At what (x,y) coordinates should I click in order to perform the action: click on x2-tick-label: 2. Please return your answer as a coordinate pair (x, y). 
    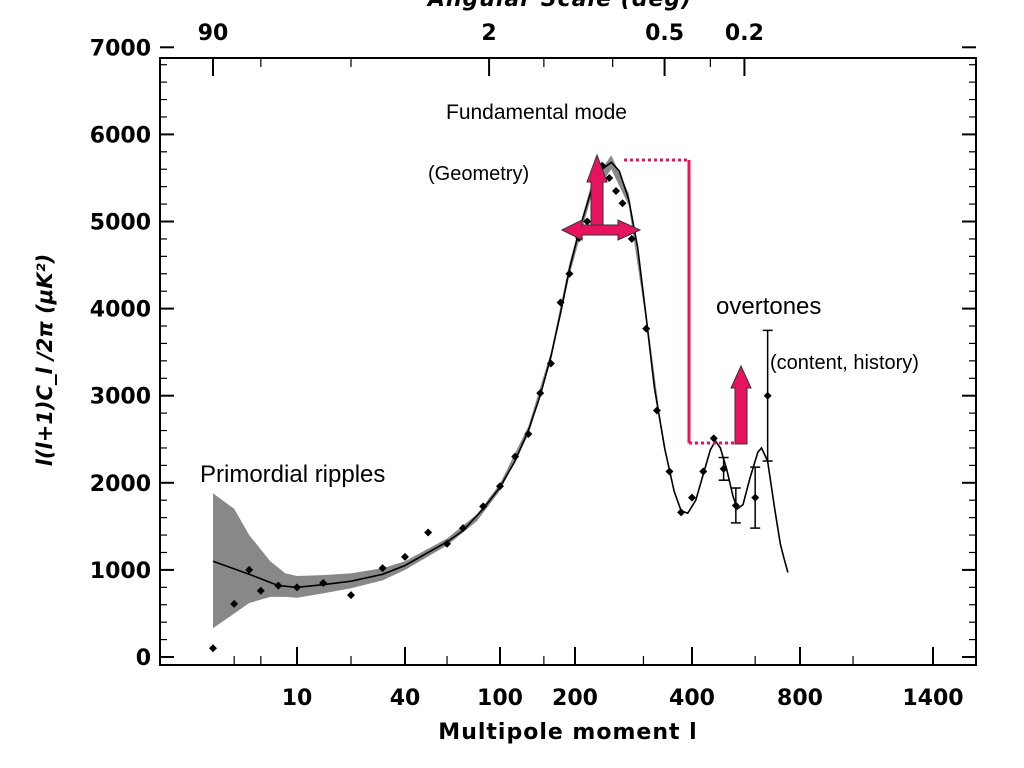
    Looking at the image, I should click on (488, 33).